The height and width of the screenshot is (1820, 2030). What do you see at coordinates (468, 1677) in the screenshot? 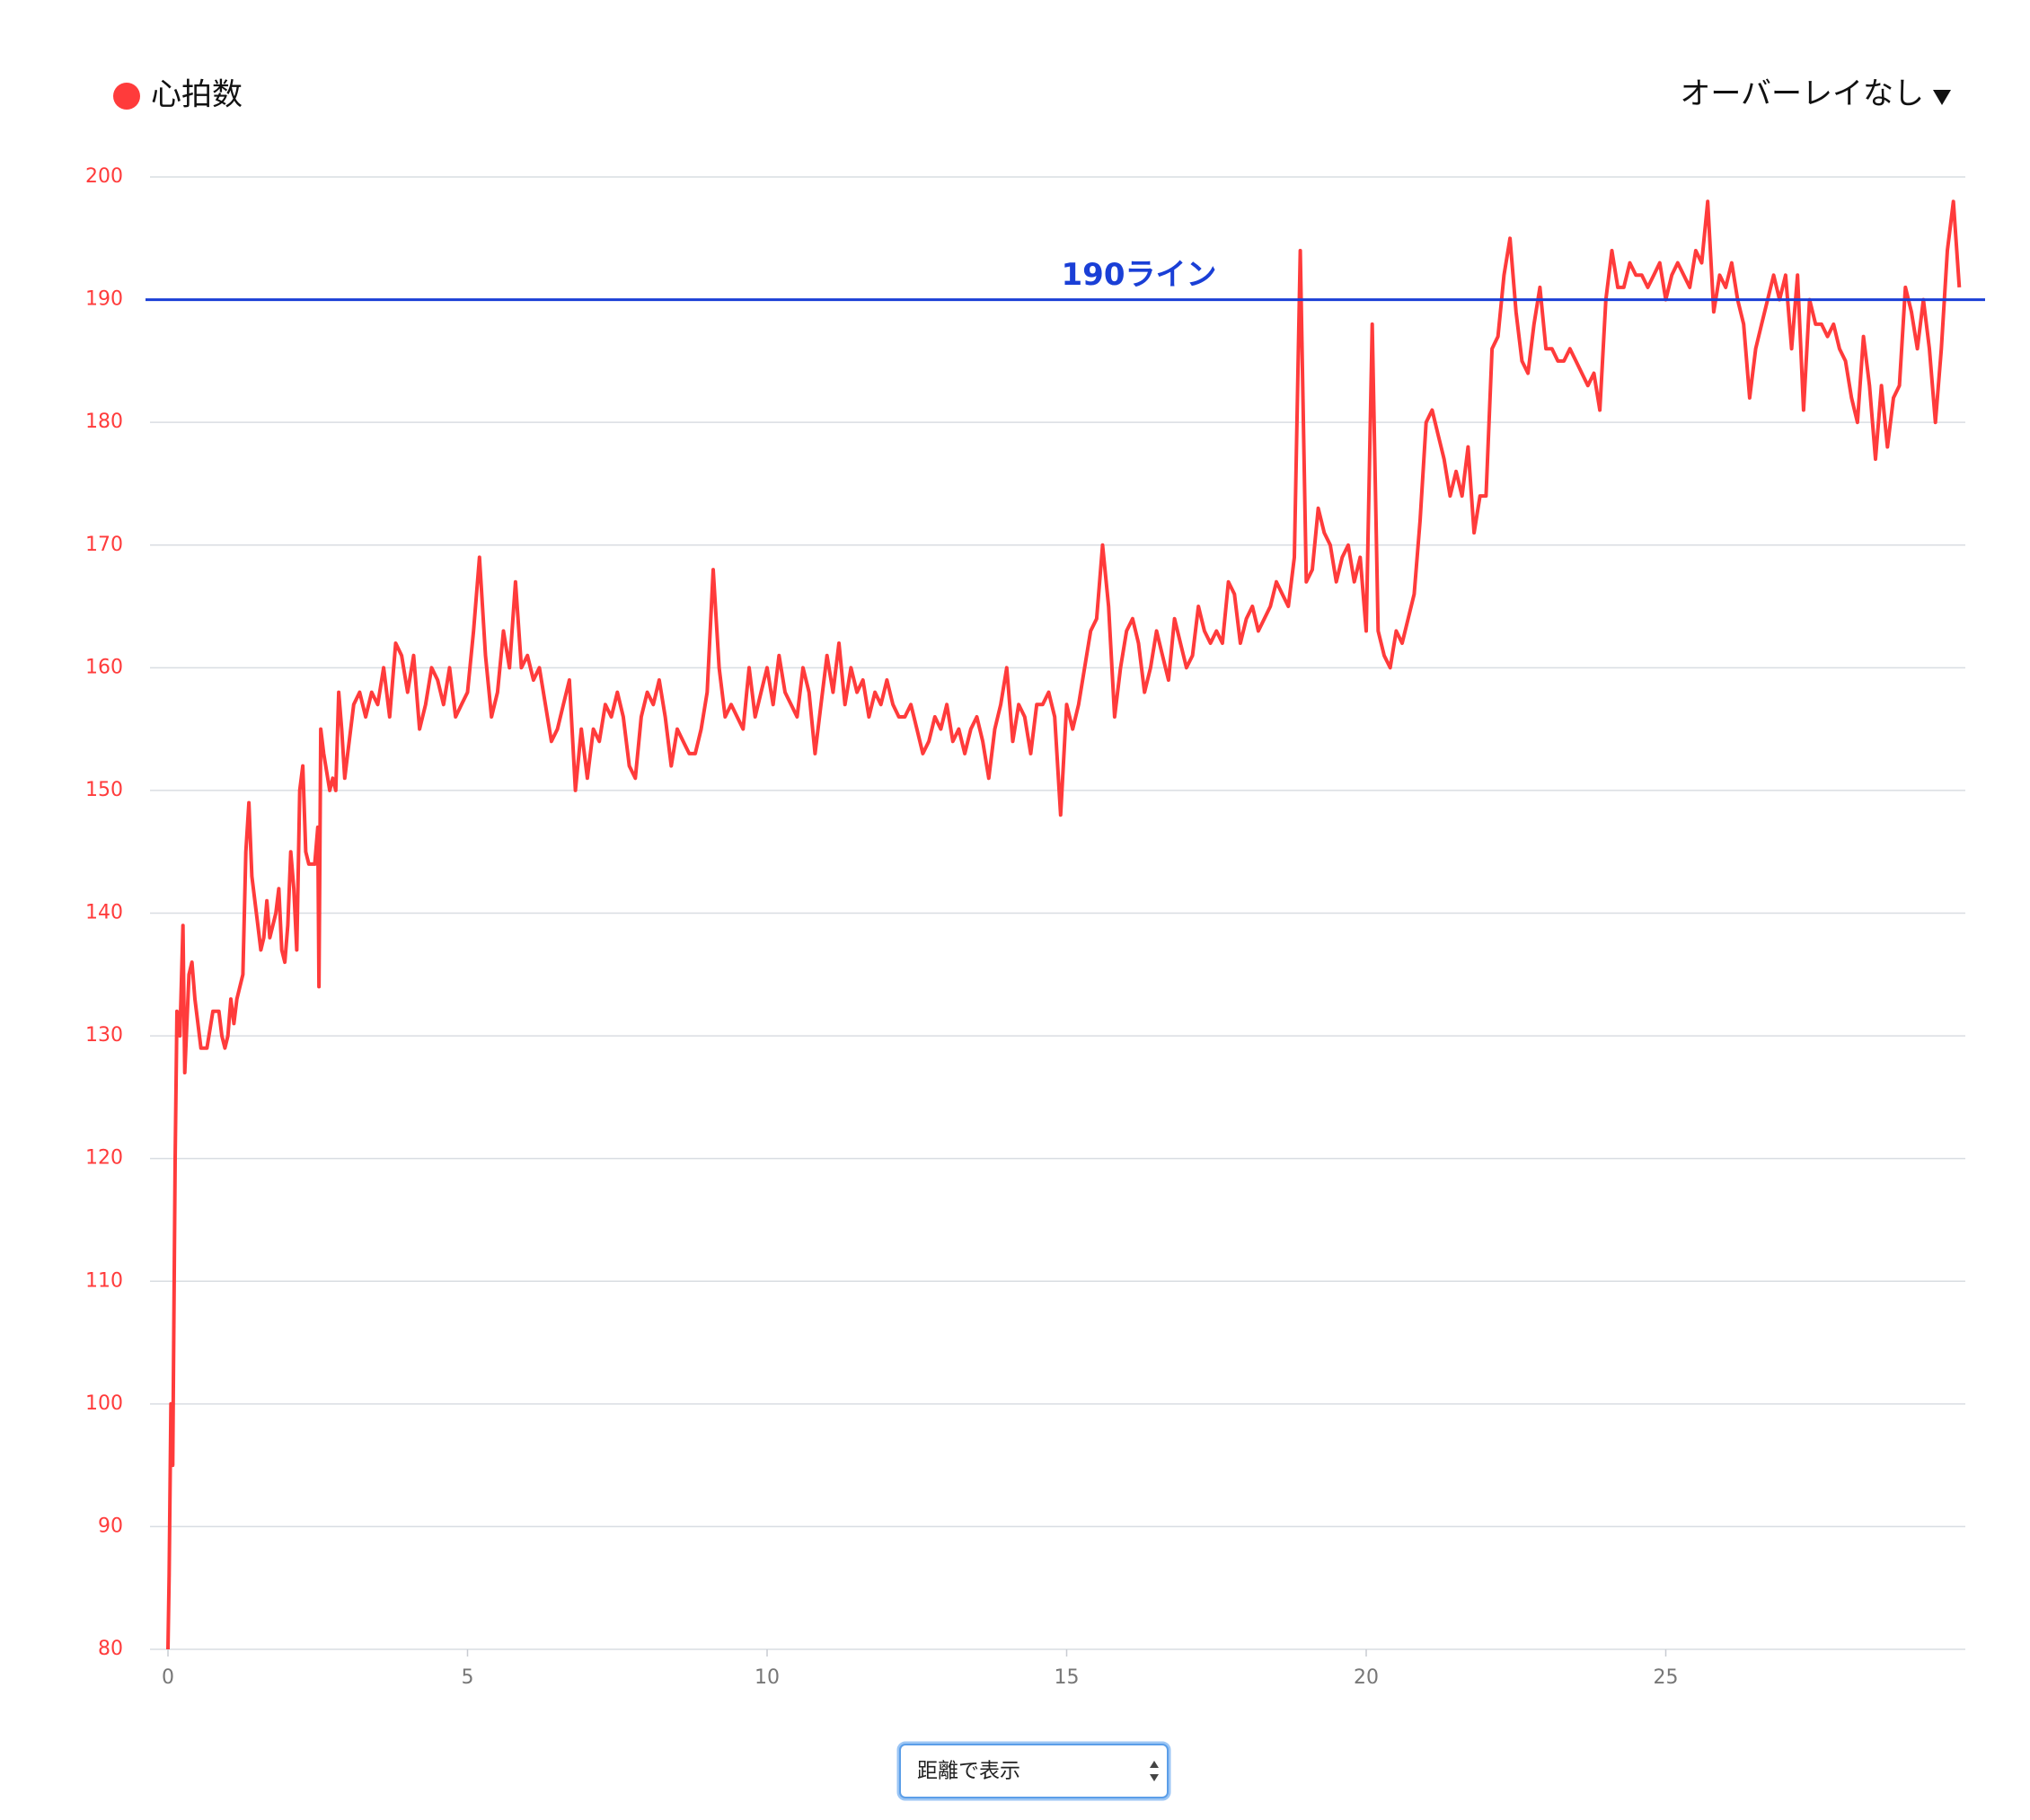
I see `x-tick-label: 5` at bounding box center [468, 1677].